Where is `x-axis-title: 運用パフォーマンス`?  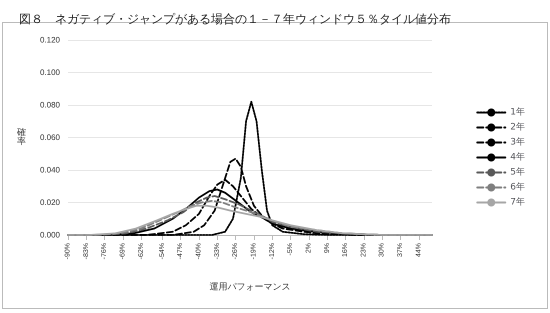
x-axis-title: 運用パフォーマンス is located at coordinates (250, 287).